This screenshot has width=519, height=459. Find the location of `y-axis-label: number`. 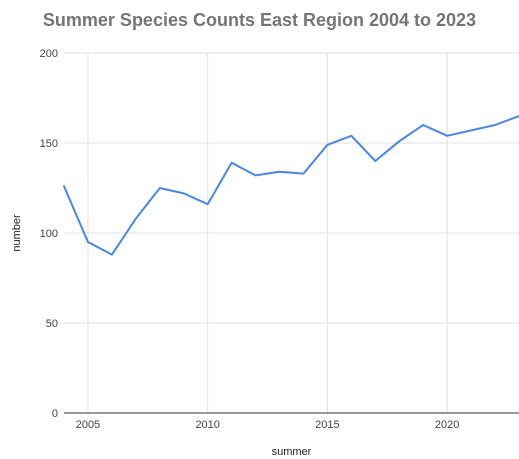

y-axis-label: number is located at coordinates (17, 233).